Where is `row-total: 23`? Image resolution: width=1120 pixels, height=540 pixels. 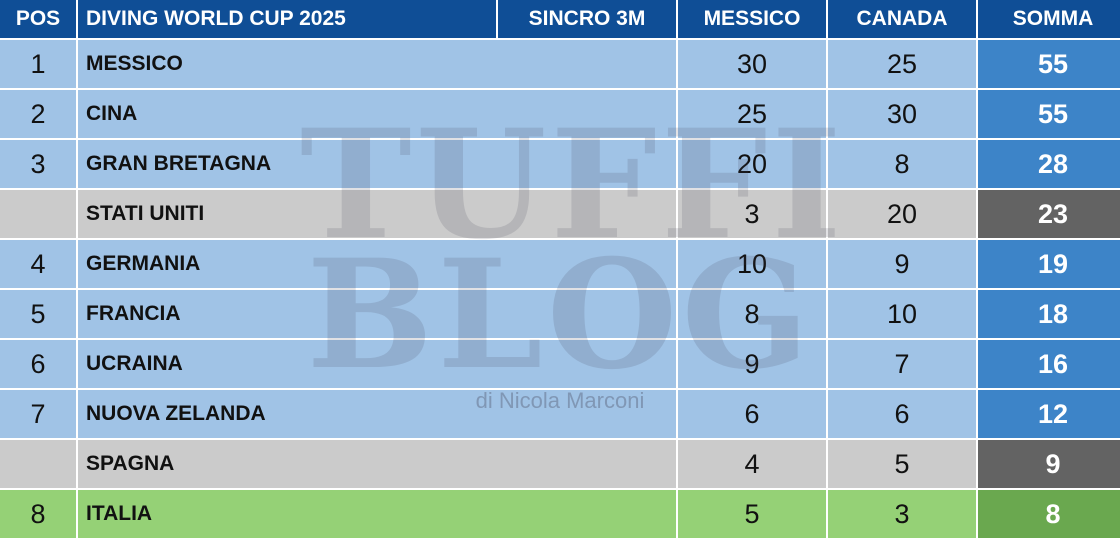
row-total: 23 is located at coordinates (1049, 215).